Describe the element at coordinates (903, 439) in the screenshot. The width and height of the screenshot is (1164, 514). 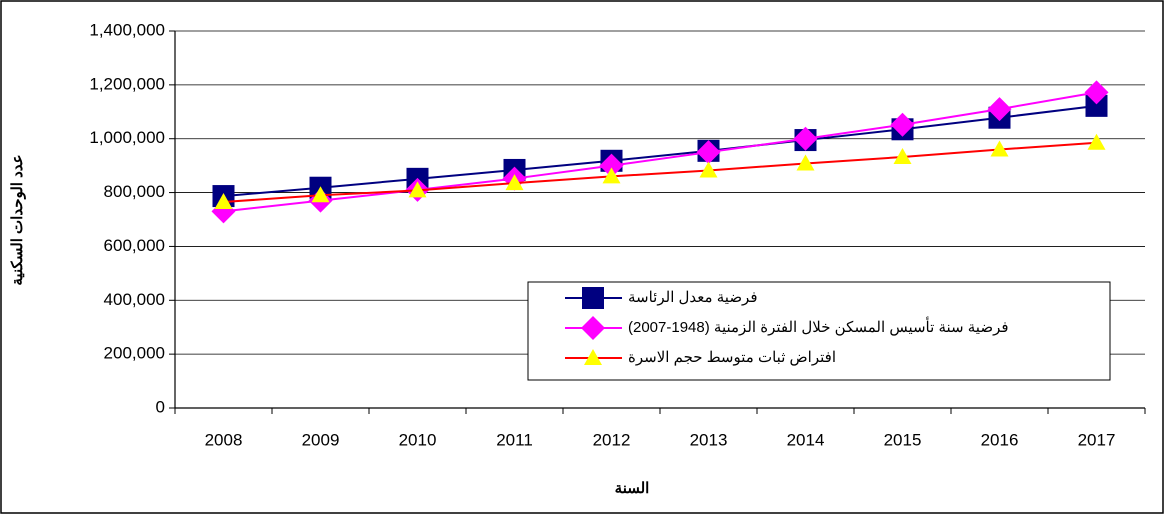
I see `x-tick-label: 2015` at that location.